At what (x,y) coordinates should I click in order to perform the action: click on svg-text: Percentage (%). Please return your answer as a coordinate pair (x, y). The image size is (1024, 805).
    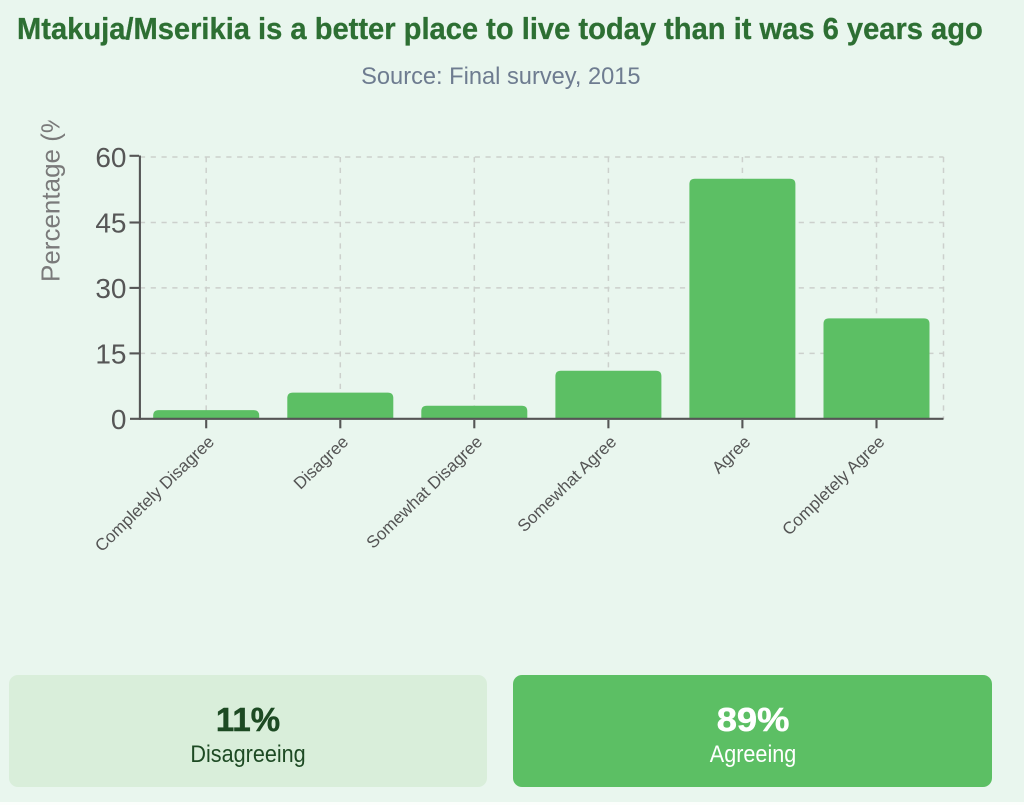
    Looking at the image, I should click on (50, 191).